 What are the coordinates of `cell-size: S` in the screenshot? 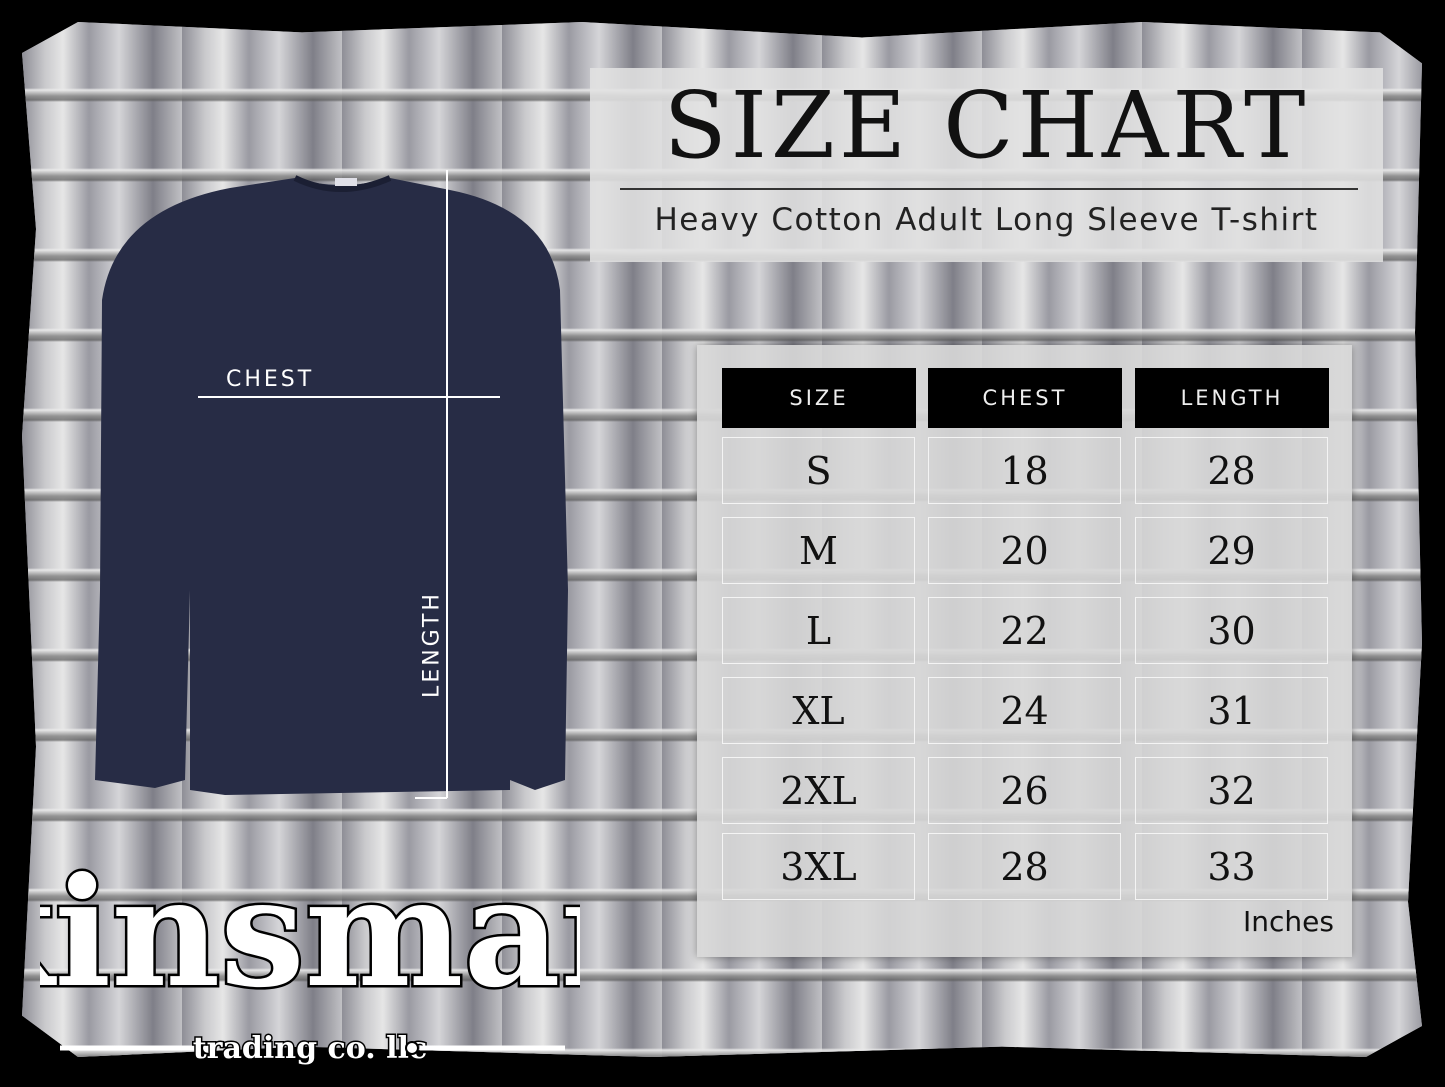 It's located at (818, 470).